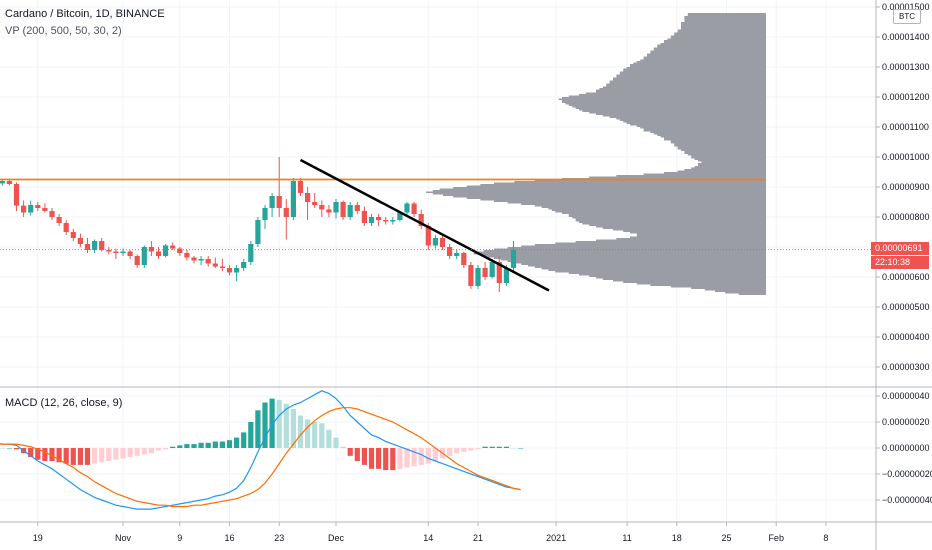 This screenshot has height=550, width=932. What do you see at coordinates (85, 14) in the screenshot?
I see `legend-symbol: Cardano / Bitcoin, 1D, BINANCE` at bounding box center [85, 14].